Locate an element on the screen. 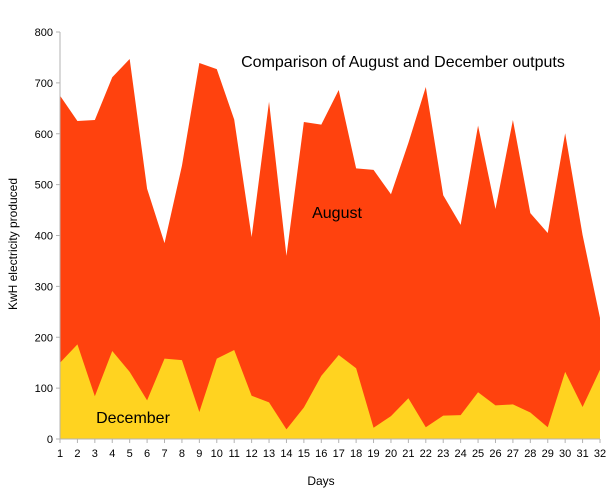 The width and height of the screenshot is (615, 499). x-tick-label: 16 is located at coordinates (321, 454).